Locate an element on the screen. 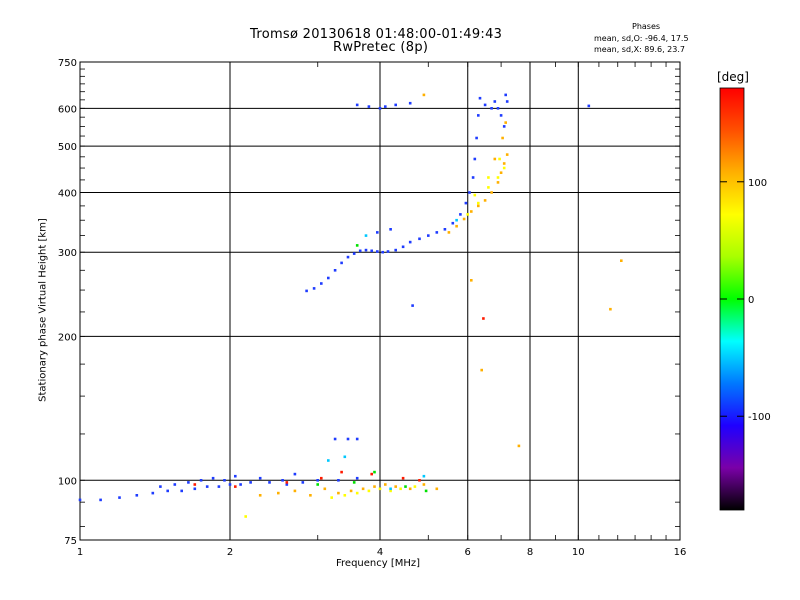 The image size is (800, 600). x-tick-label: 1 is located at coordinates (80, 552).